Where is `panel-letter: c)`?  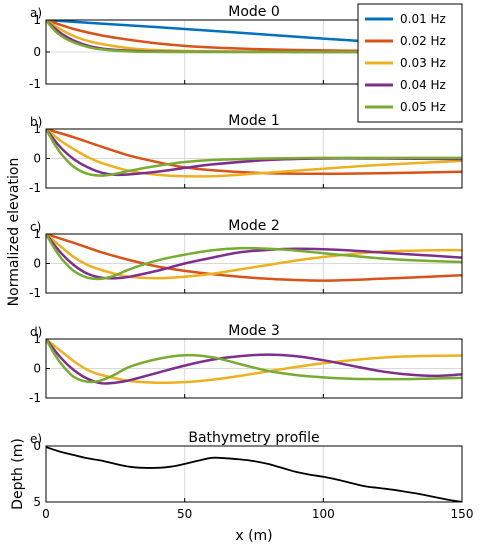 panel-letter: c) is located at coordinates (35, 227).